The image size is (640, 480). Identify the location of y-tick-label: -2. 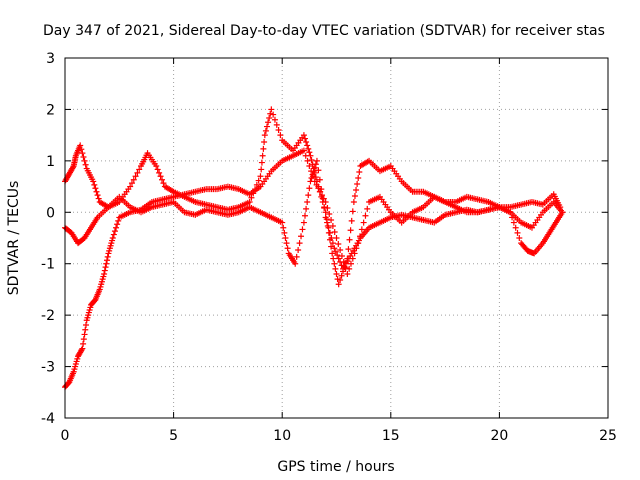
(48, 316).